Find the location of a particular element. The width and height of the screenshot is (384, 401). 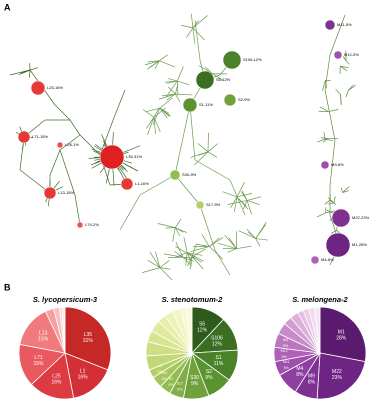

slice-value-label: 4% is located at coordinates (165, 379).